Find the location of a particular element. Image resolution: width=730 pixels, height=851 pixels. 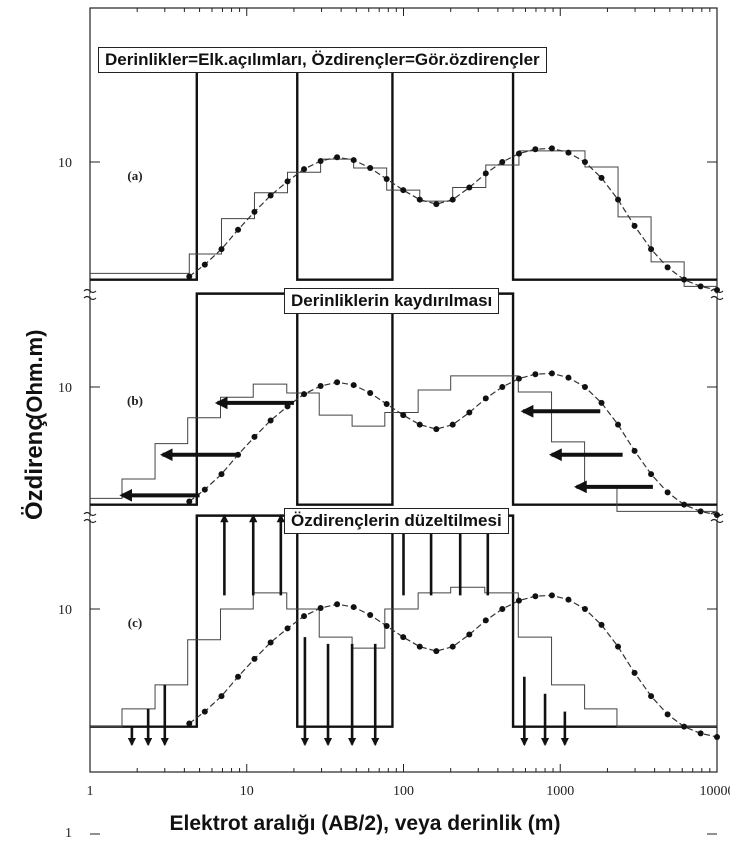

x-tick-label-1: 1 is located at coordinates (90, 791).